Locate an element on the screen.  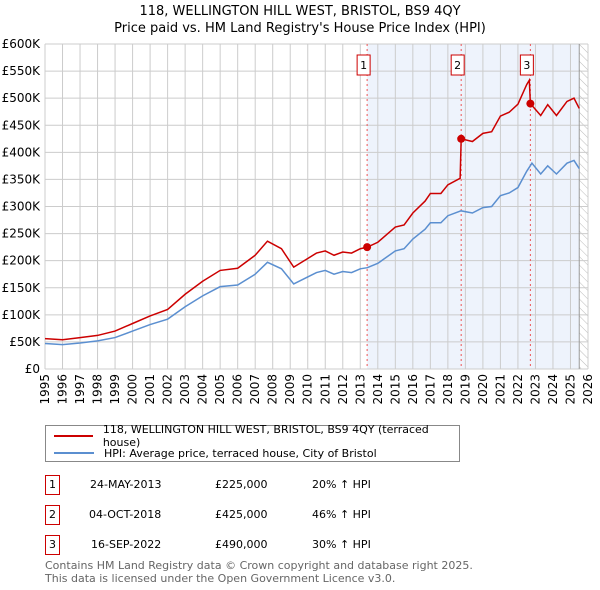
sale-price: £425,000 is located at coordinates (241, 514).